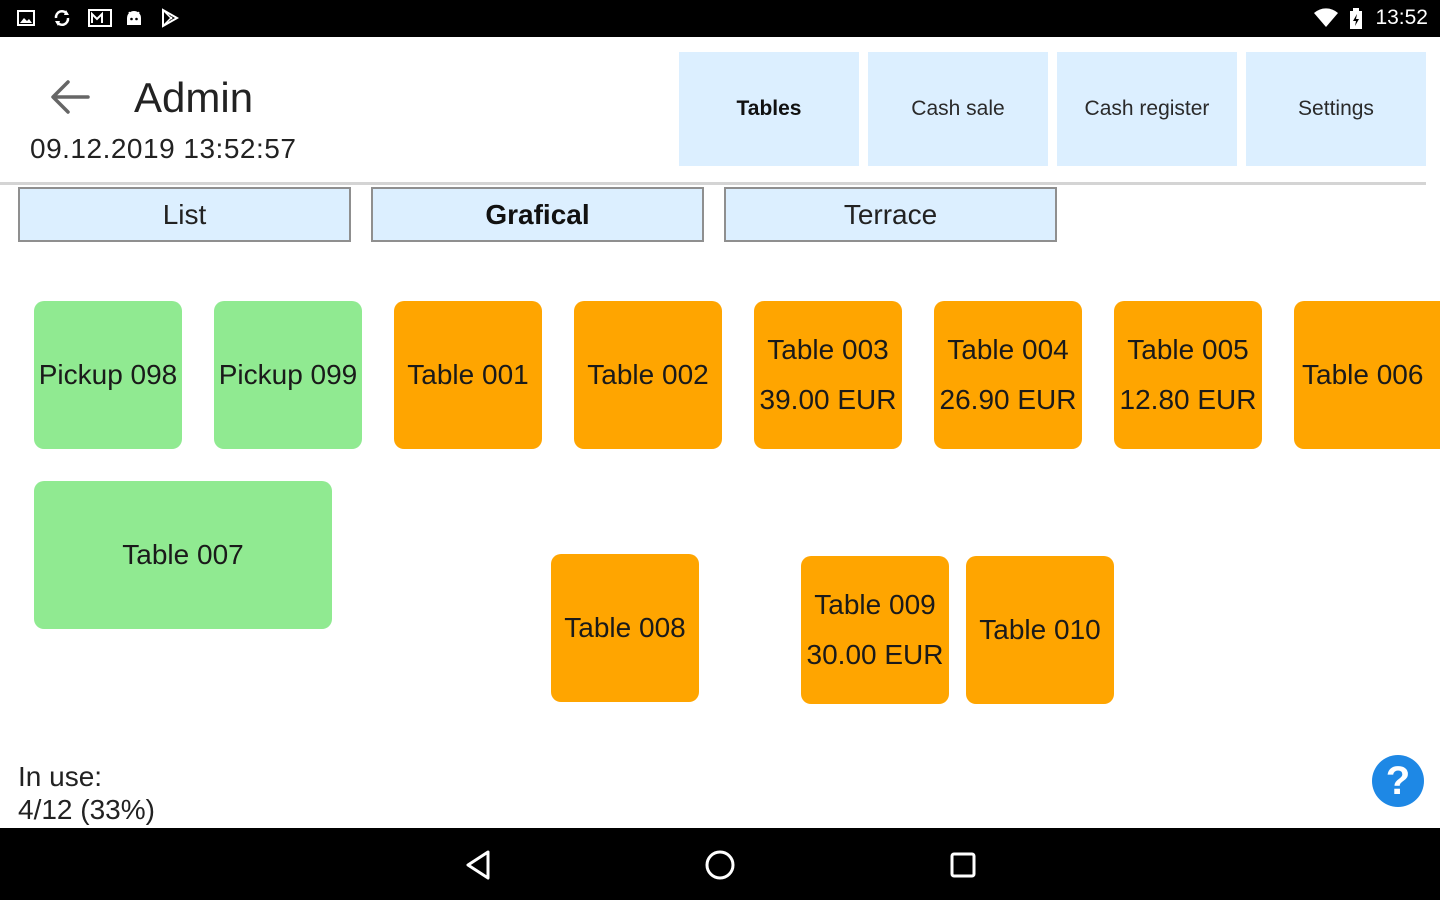 The height and width of the screenshot is (900, 1440). Describe the element at coordinates (958, 109) in the screenshot. I see `tab-cash-sale: Cash sale` at that location.